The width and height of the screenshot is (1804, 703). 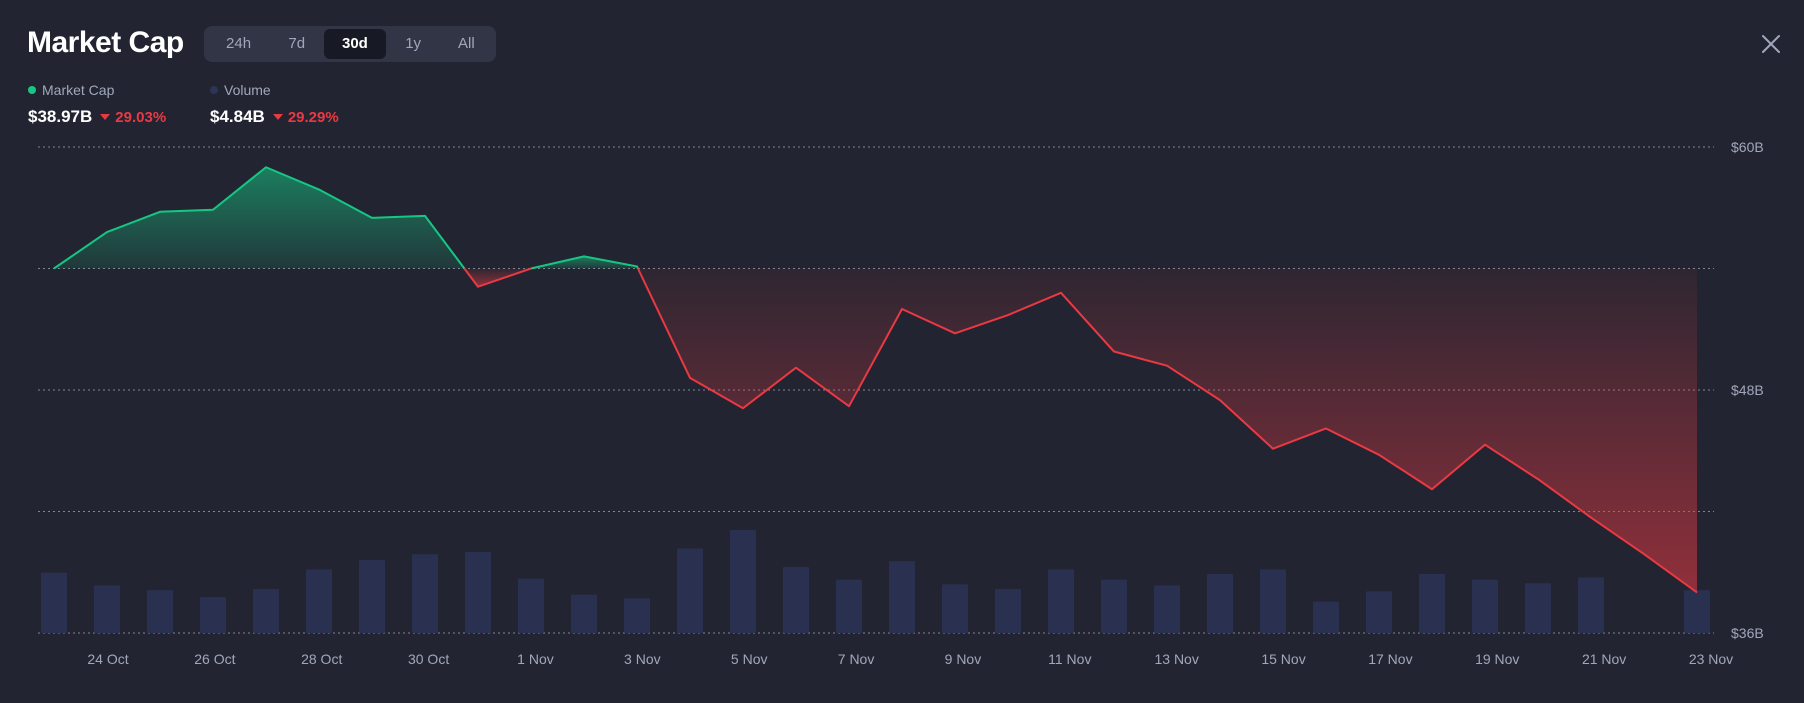 What do you see at coordinates (247, 90) in the screenshot?
I see `legend-label-volume: Volume` at bounding box center [247, 90].